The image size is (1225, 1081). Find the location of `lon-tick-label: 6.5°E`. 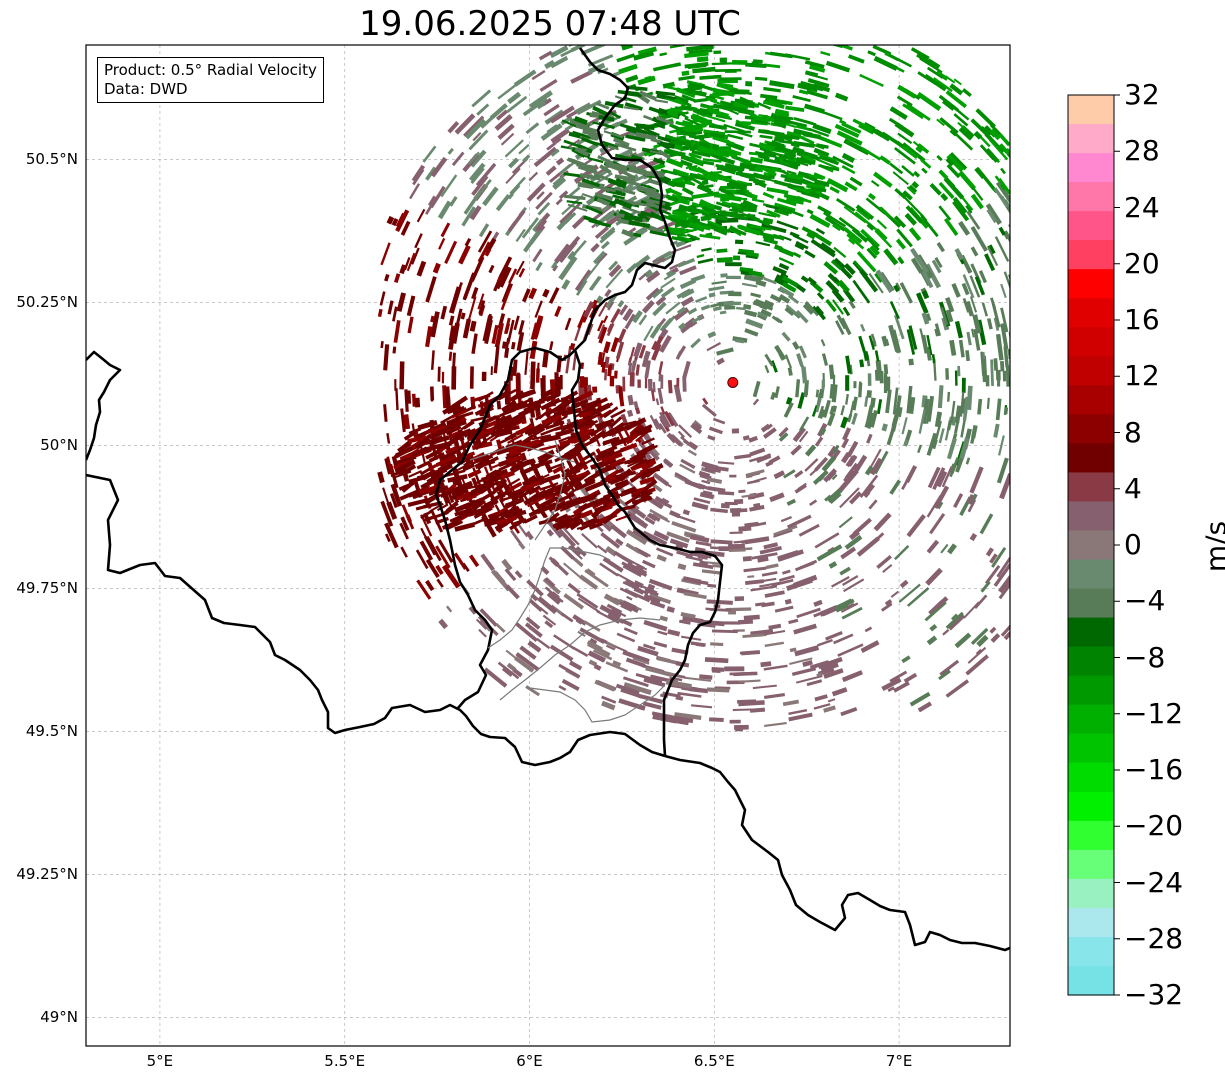

lon-tick-label: 6.5°E is located at coordinates (714, 1061).